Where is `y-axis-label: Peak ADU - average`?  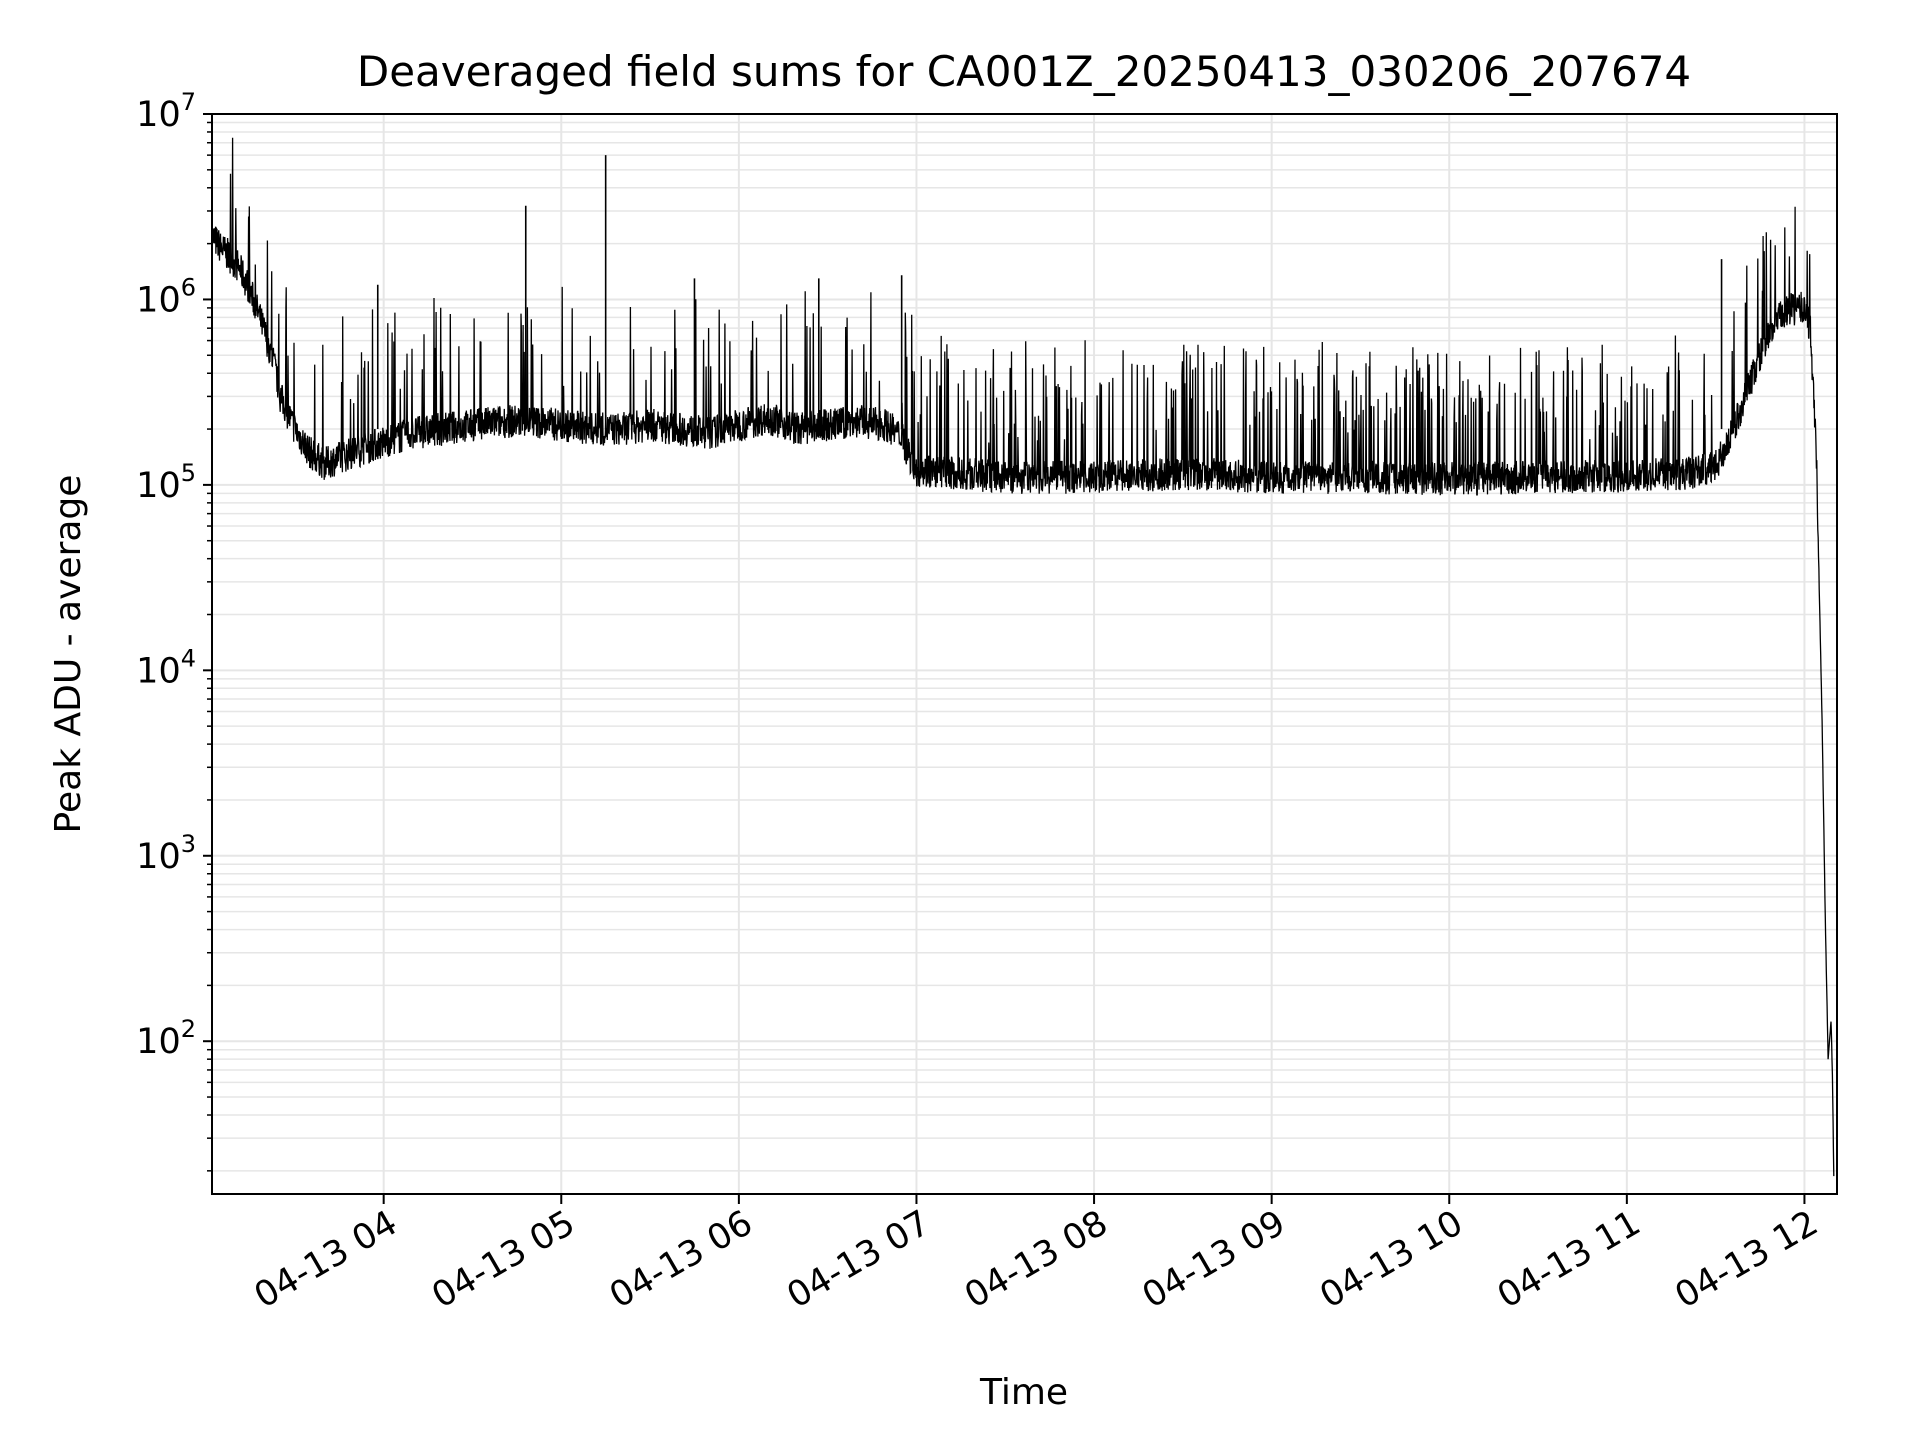 y-axis-label: Peak ADU - average is located at coordinates (68, 654).